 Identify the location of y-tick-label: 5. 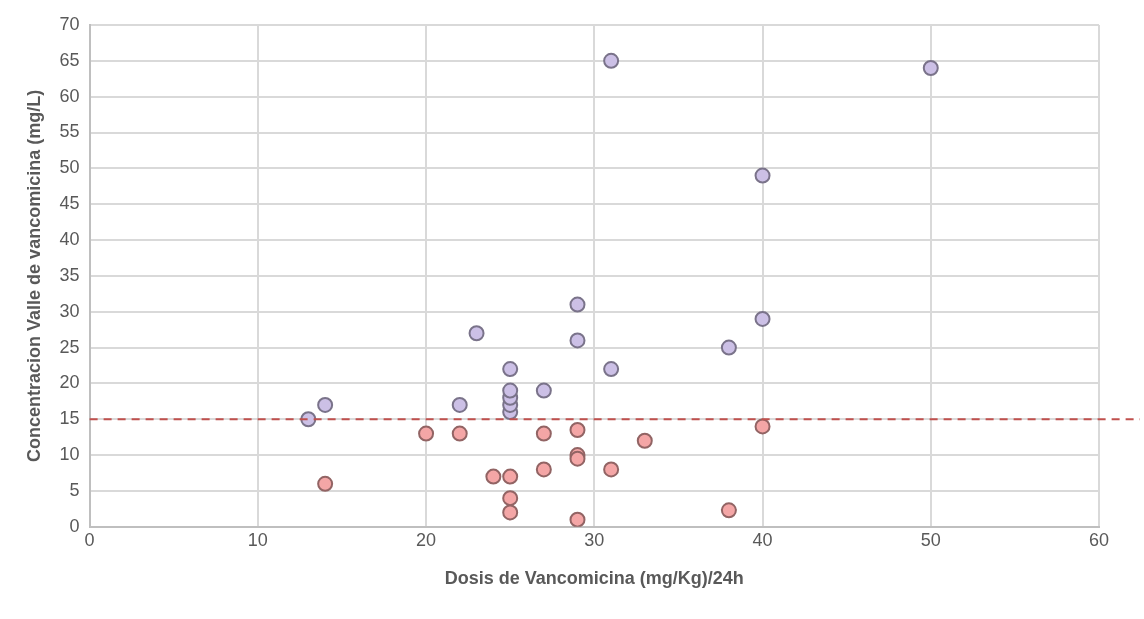
(74, 489).